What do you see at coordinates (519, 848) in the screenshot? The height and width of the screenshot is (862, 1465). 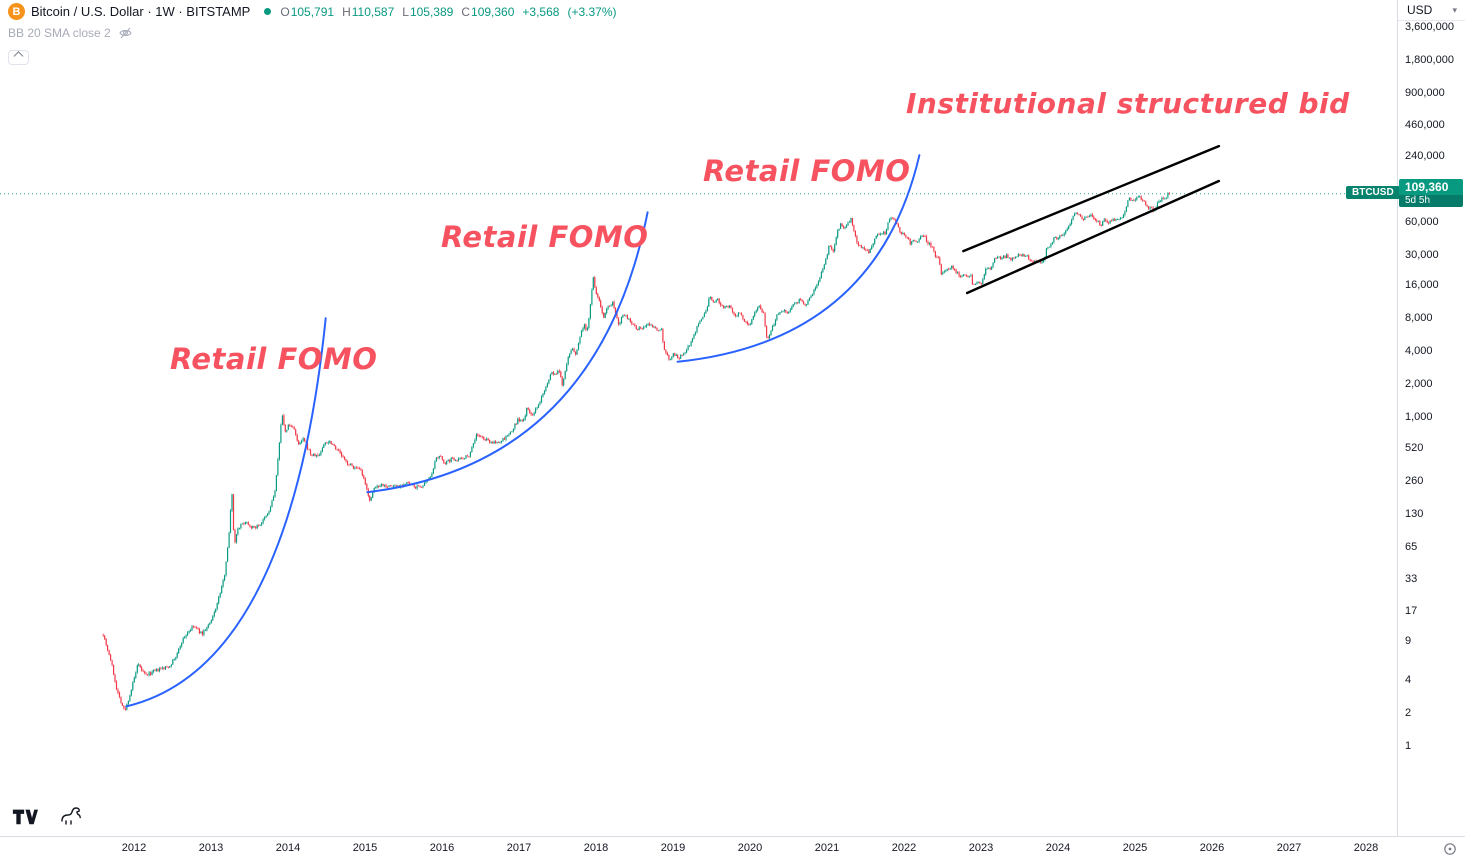 I see `time-axis-year-label: 2017` at bounding box center [519, 848].